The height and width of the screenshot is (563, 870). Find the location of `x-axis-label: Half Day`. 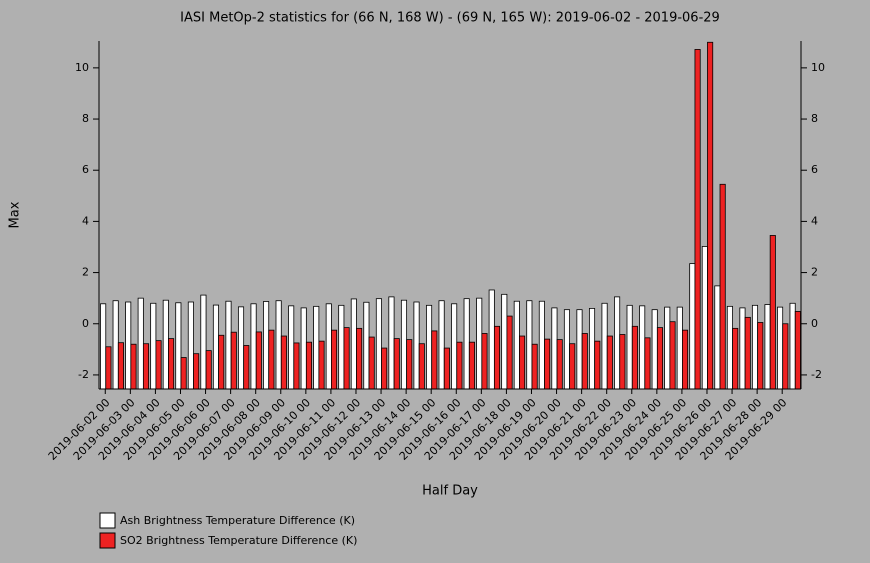

x-axis-label: Half Day is located at coordinates (450, 491).